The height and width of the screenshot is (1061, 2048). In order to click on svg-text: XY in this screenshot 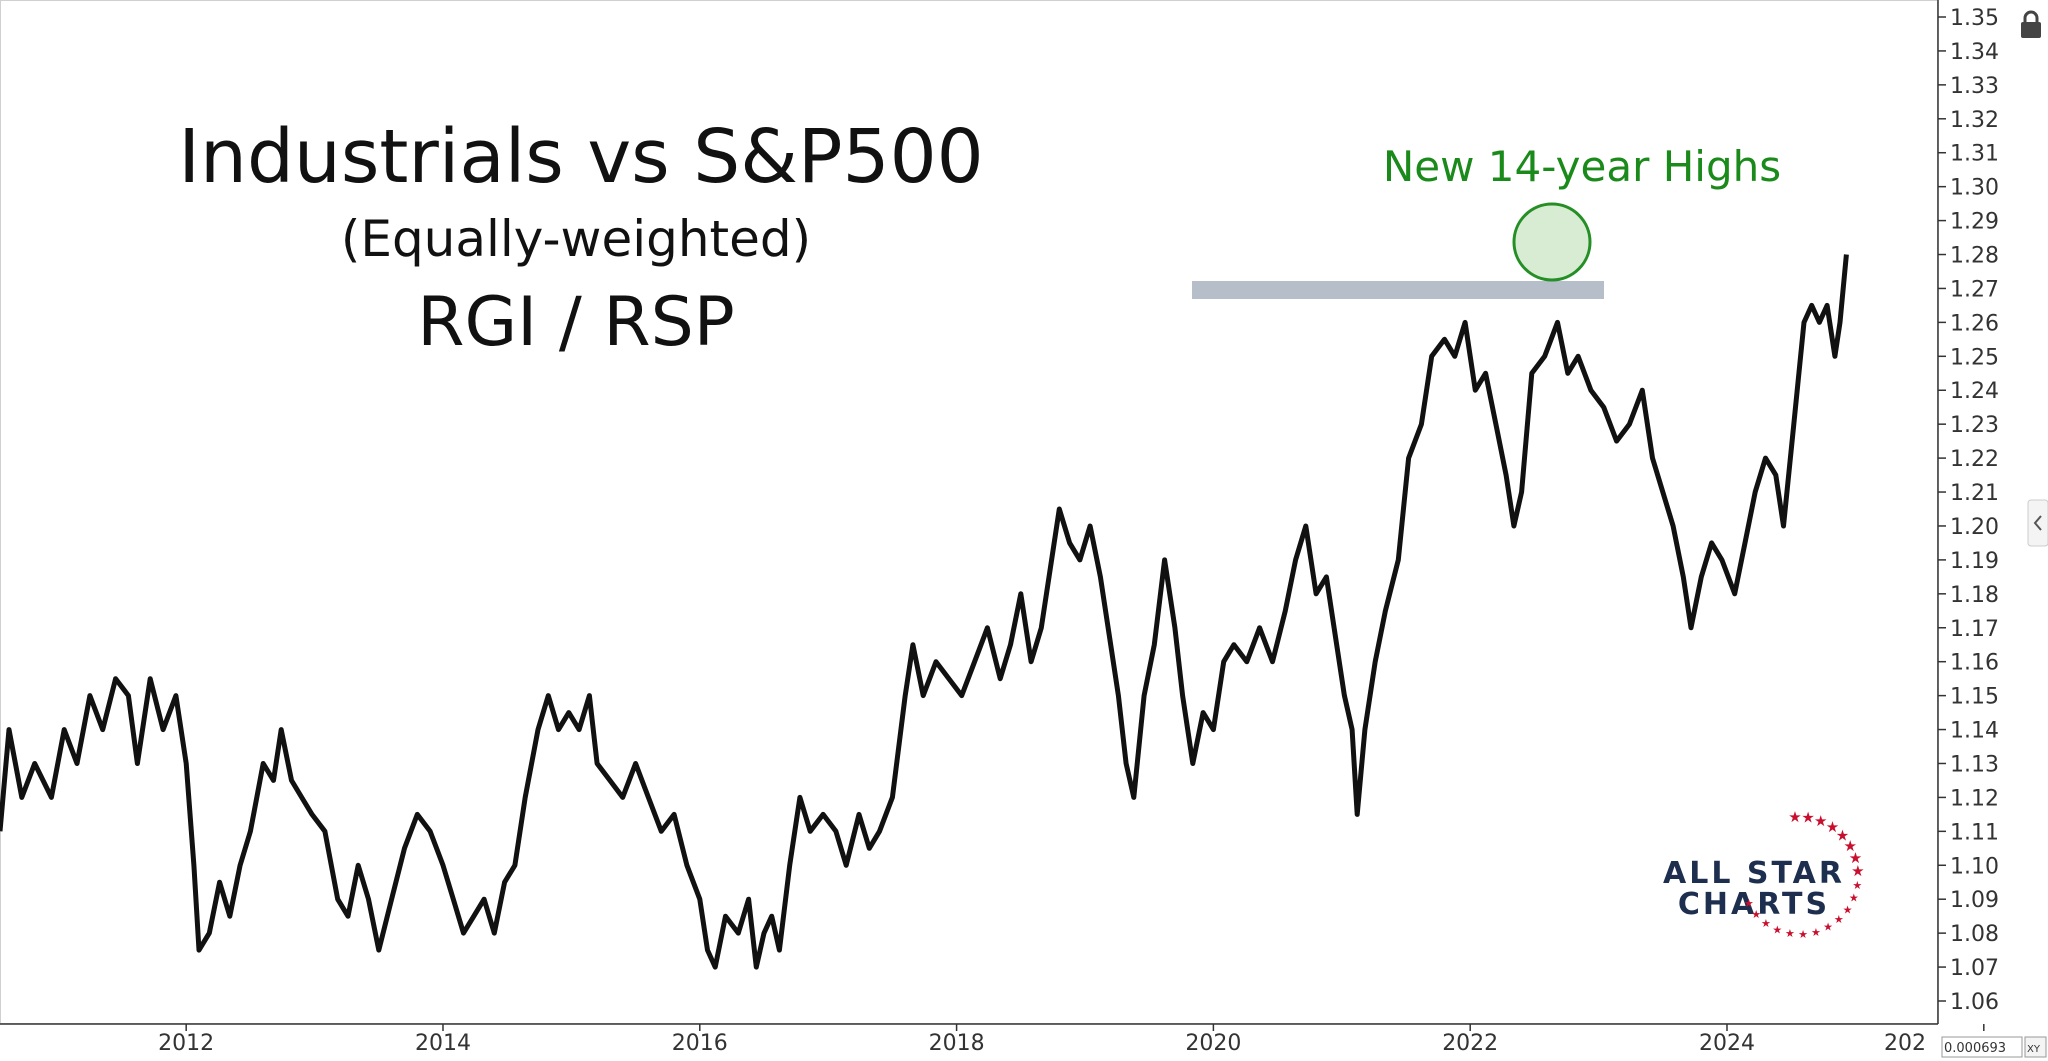, I will do `click(2034, 1049)`.